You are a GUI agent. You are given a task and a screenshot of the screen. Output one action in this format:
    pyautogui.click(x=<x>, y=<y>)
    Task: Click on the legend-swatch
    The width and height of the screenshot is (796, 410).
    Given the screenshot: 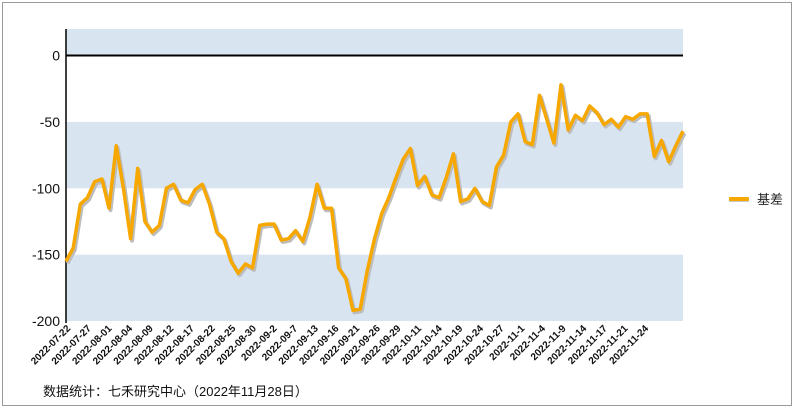 What is the action you would take?
    pyautogui.click(x=739, y=198)
    